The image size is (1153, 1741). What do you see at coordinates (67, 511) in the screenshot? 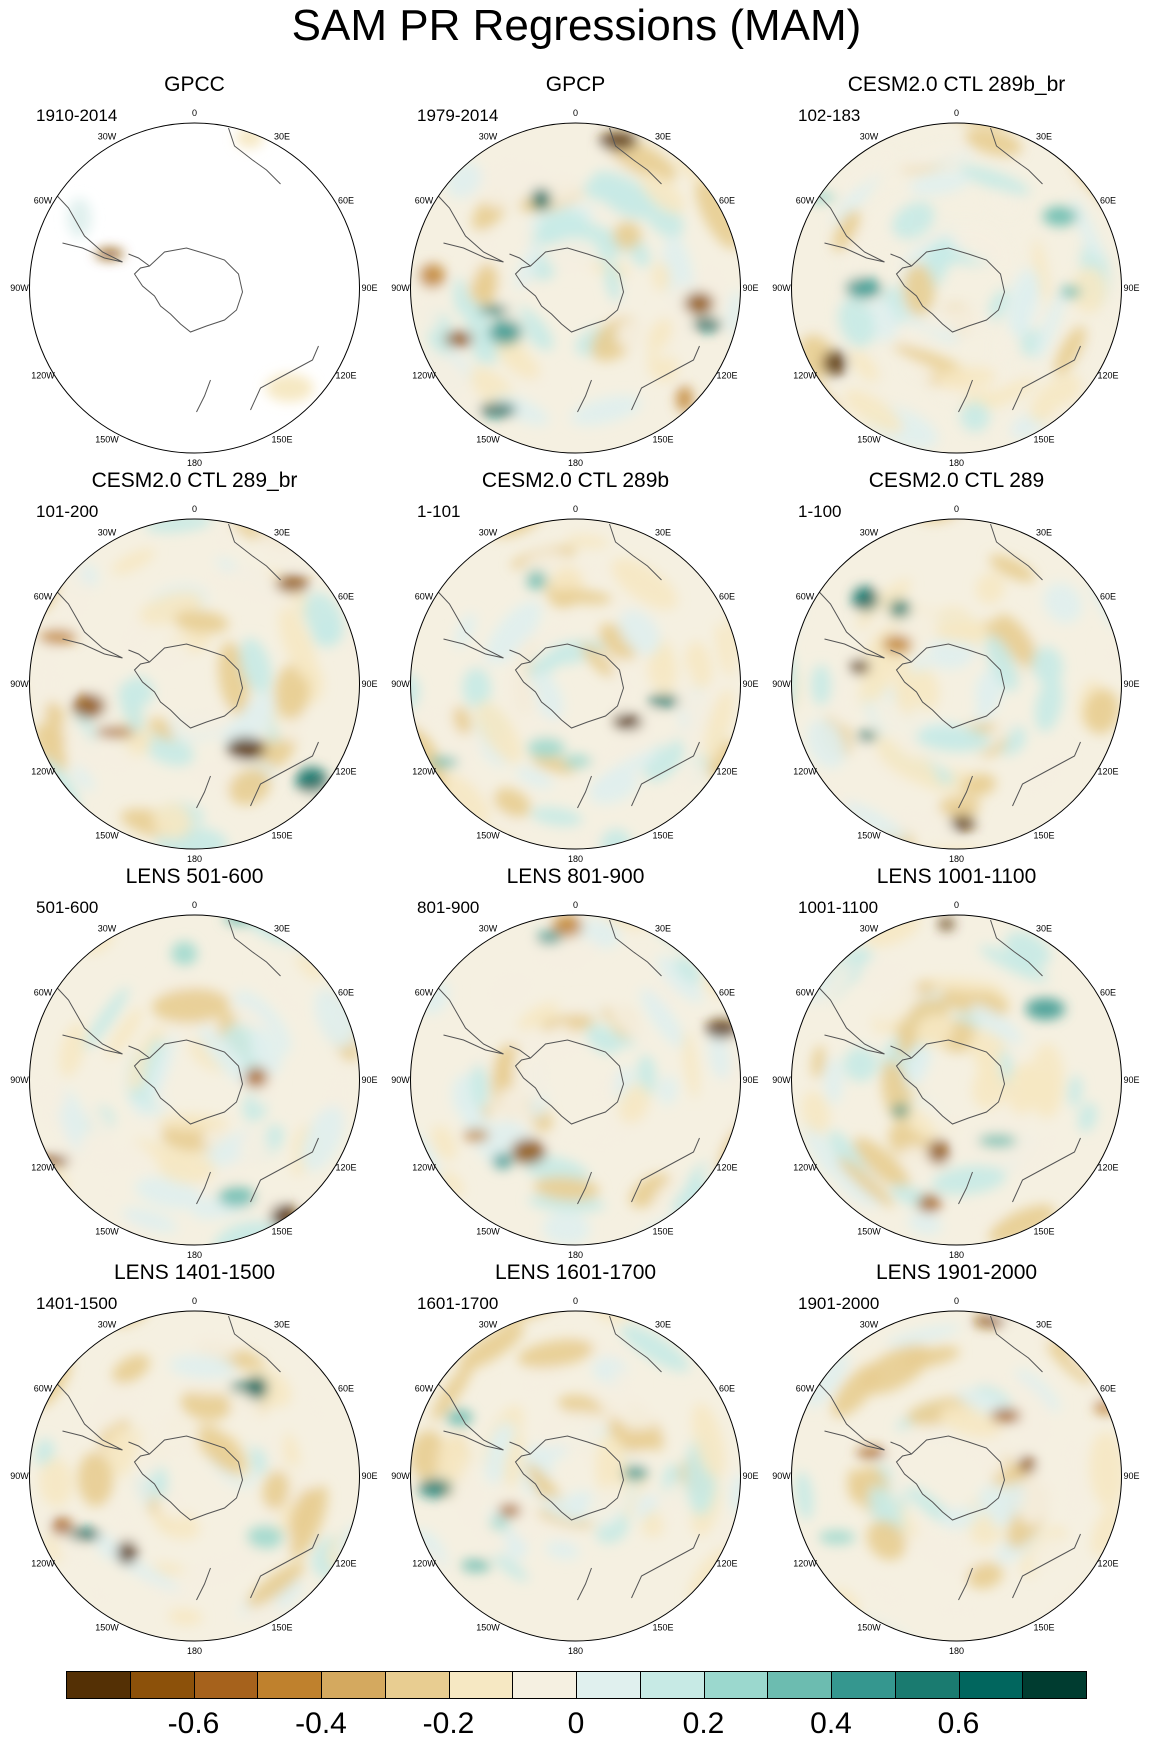
I see `panel-years-label: 101-200` at bounding box center [67, 511].